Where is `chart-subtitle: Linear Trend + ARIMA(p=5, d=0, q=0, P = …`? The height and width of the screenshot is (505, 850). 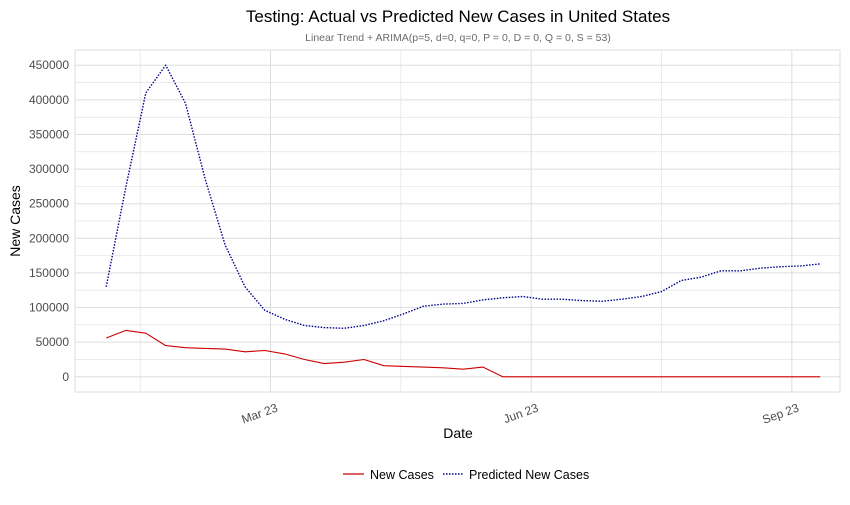 chart-subtitle: Linear Trend + ARIMA(p=5, d=0, q=0, P = … is located at coordinates (458, 38).